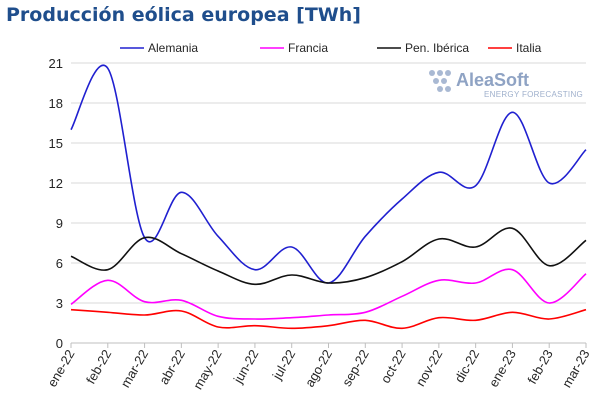 The image size is (600, 416). What do you see at coordinates (98, 366) in the screenshot?
I see `x-tick-label: feb-22` at bounding box center [98, 366].